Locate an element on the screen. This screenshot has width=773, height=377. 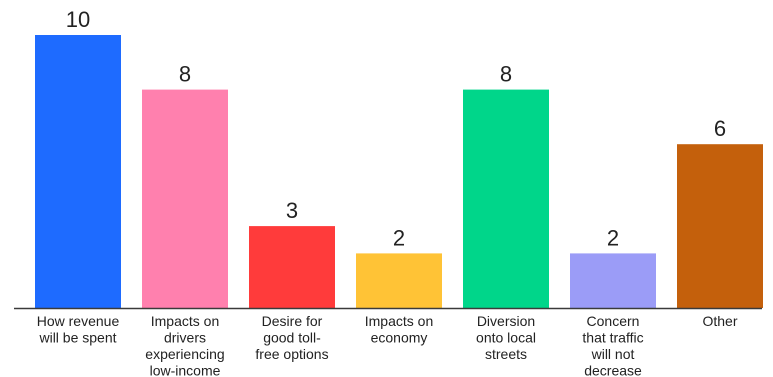
category-label-line: onto local is located at coordinates (506, 338).